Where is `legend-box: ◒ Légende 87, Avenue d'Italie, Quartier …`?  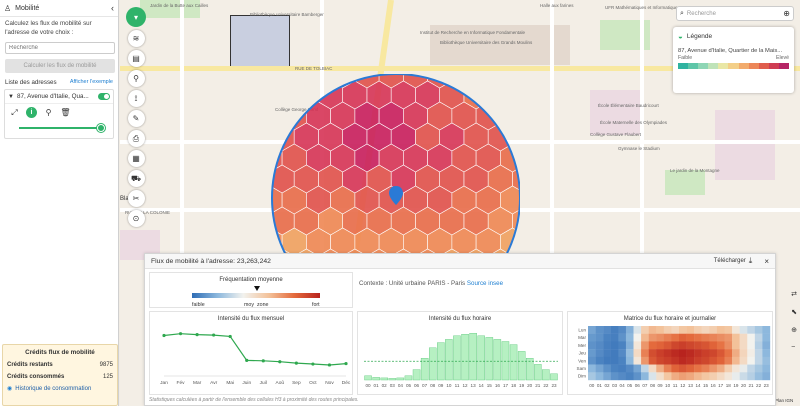 legend-box: ◒ Légende 87, Avenue d'Italie, Quartier … is located at coordinates (733, 60).